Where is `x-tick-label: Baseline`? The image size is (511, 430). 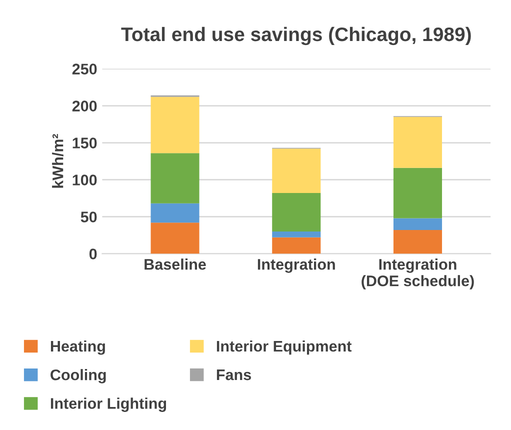 x-tick-label: Baseline is located at coordinates (175, 264).